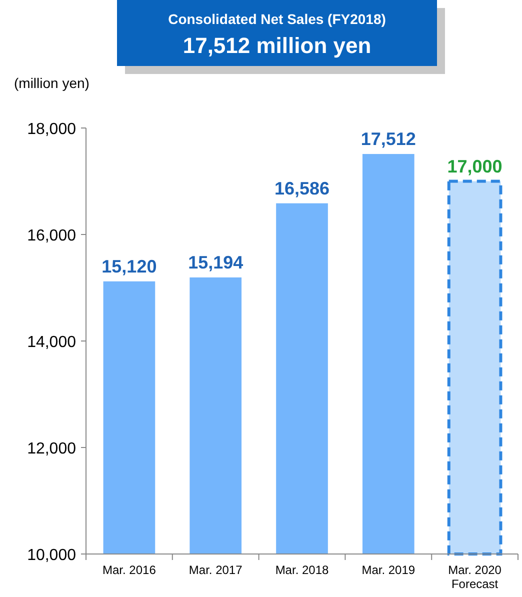 Image resolution: width=522 pixels, height=597 pixels. I want to click on y-tick-label: 14,000, so click(51, 342).